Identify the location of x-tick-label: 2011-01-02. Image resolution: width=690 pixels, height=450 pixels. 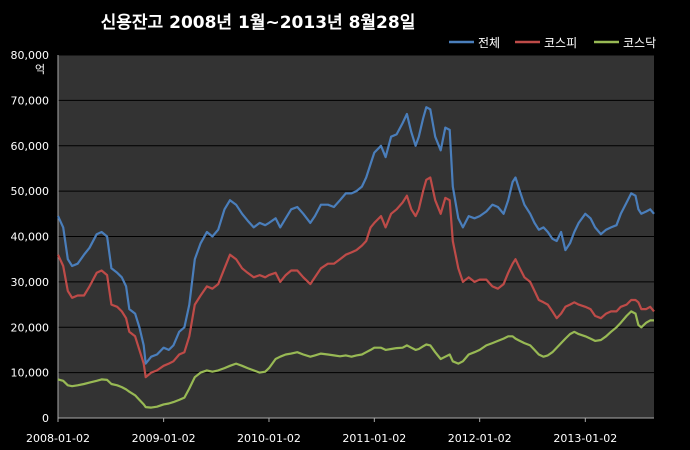
(374, 438).